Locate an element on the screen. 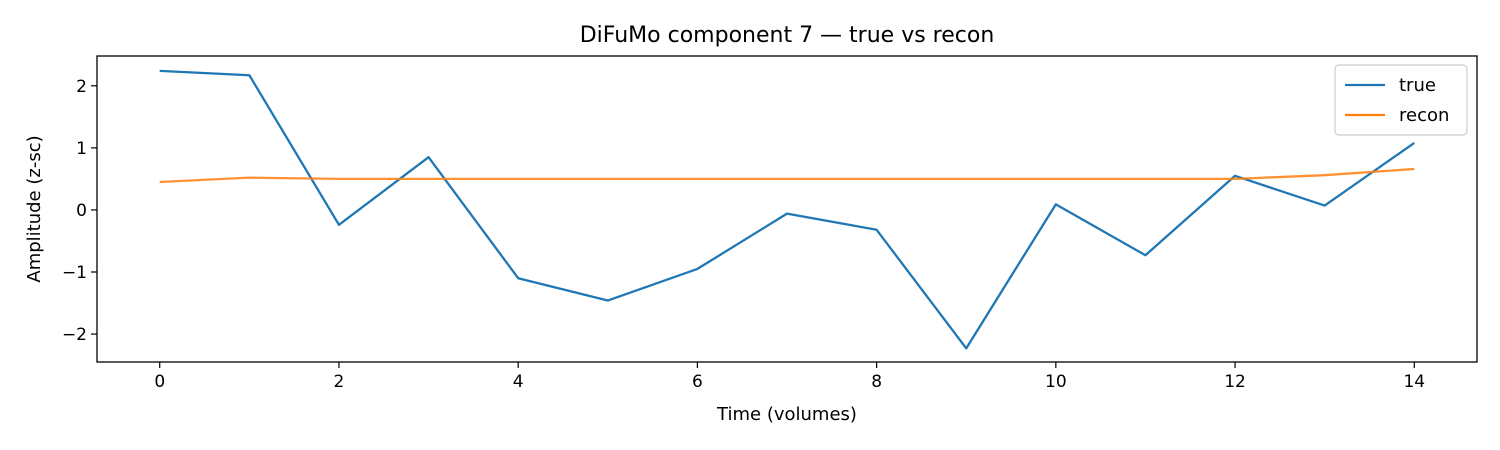 This screenshot has width=1500, height=450. y-axis: −2 −1 0 1 2 is located at coordinates (79, 211).